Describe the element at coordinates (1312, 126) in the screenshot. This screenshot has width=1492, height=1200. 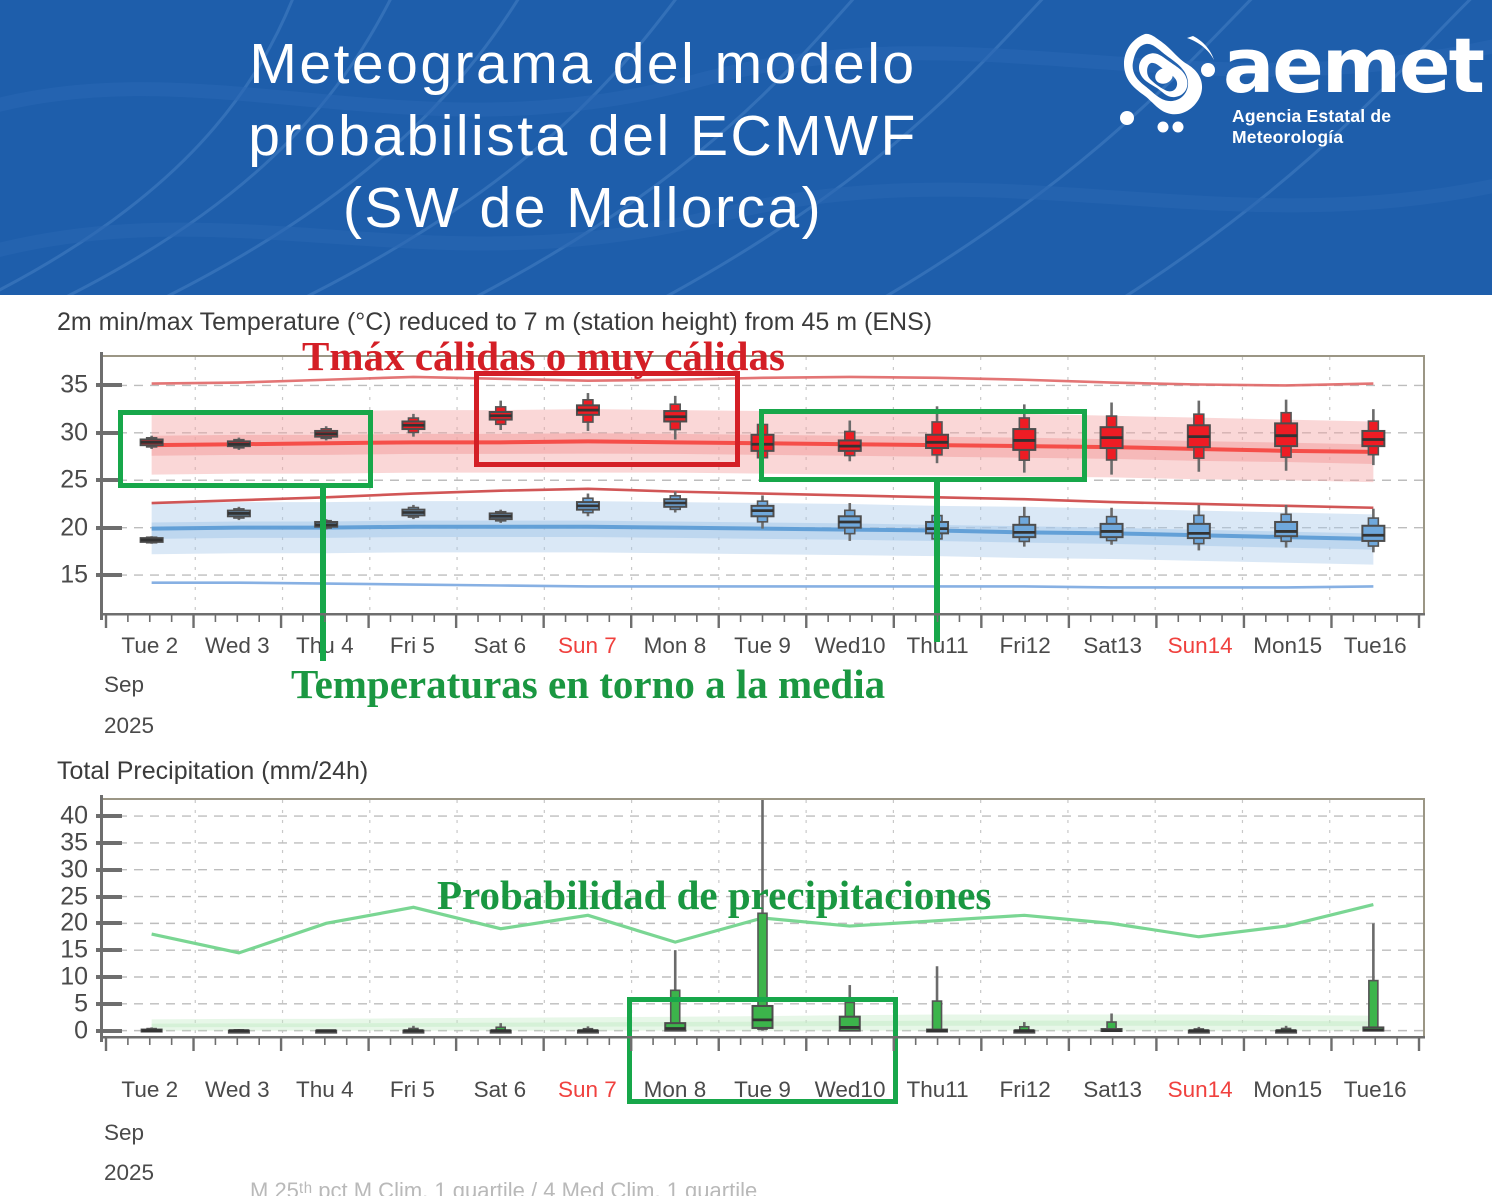
I see `aemet-tagline: Agencia Estatal de Meteorología` at that location.